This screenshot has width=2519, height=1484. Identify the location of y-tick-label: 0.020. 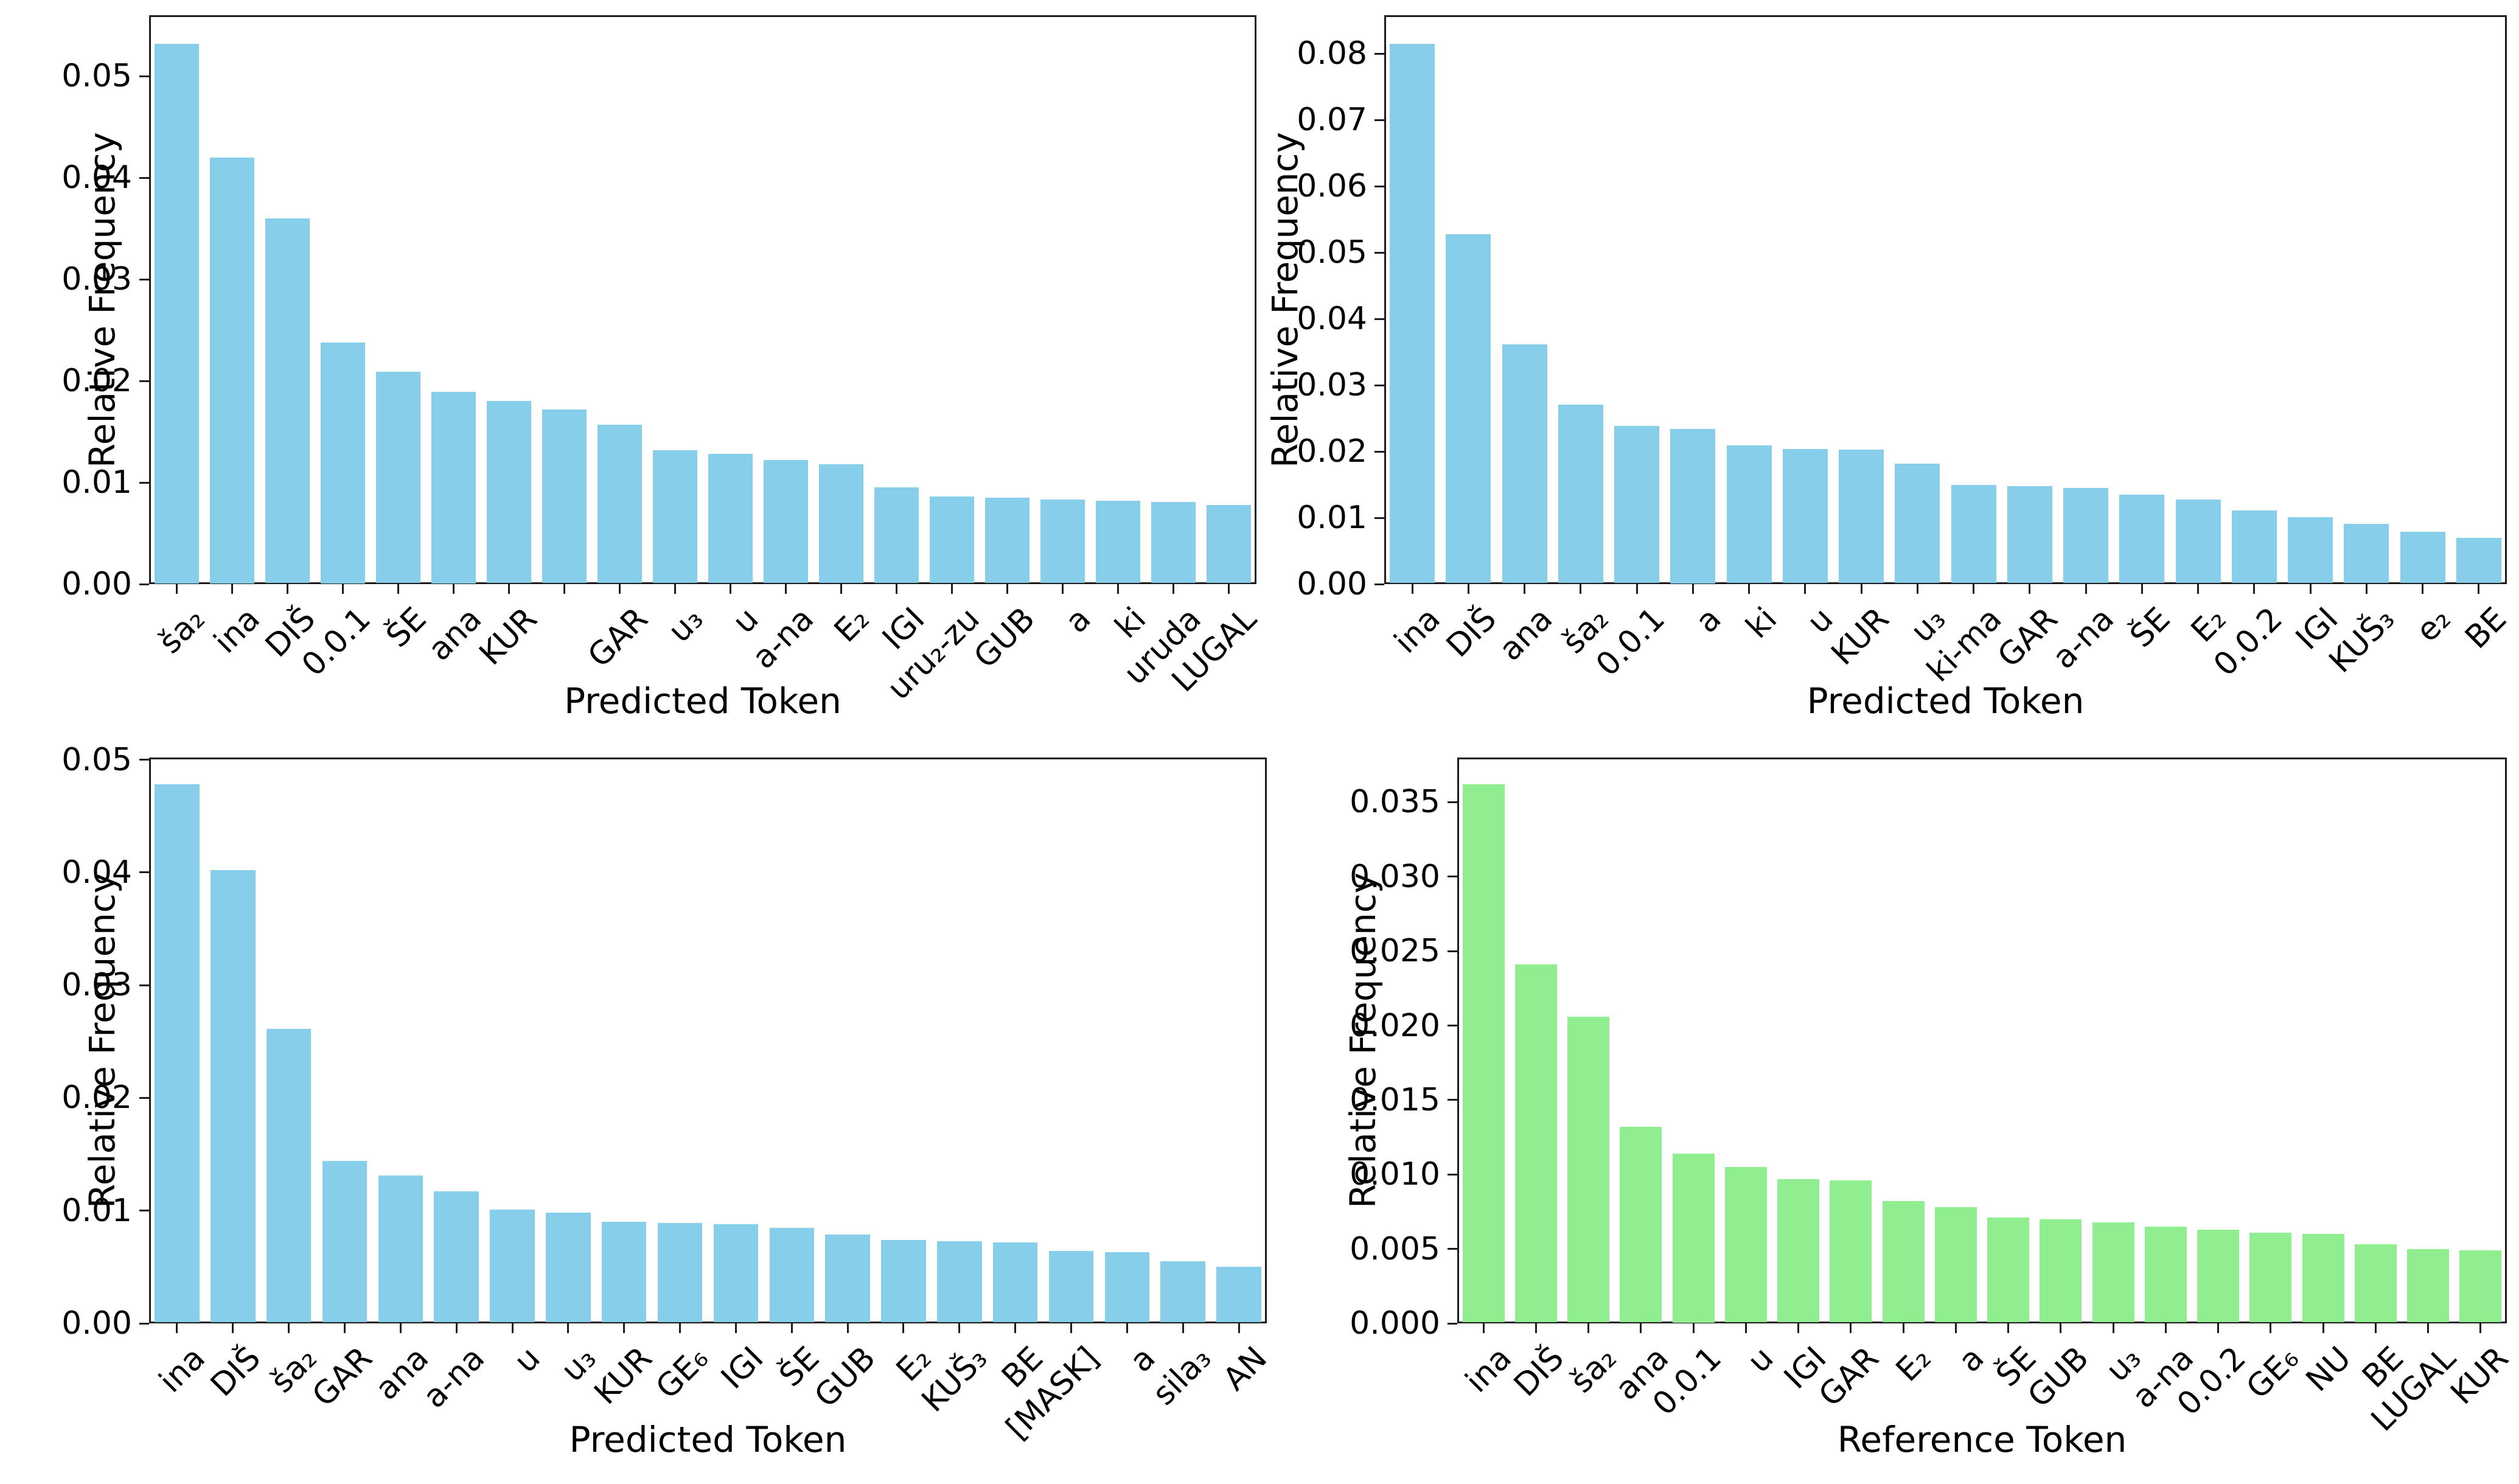
(1395, 1025).